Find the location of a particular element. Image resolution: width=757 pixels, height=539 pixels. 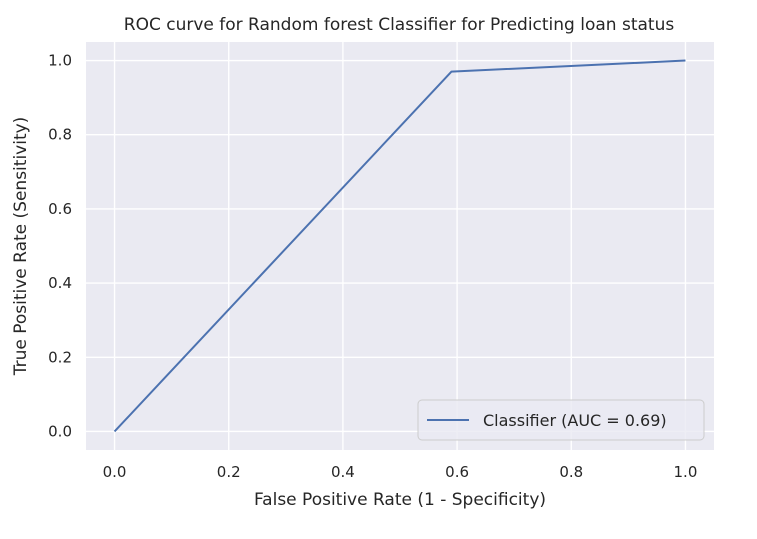

legend-entry: Classifier (AUC = 0.69) is located at coordinates (575, 420).